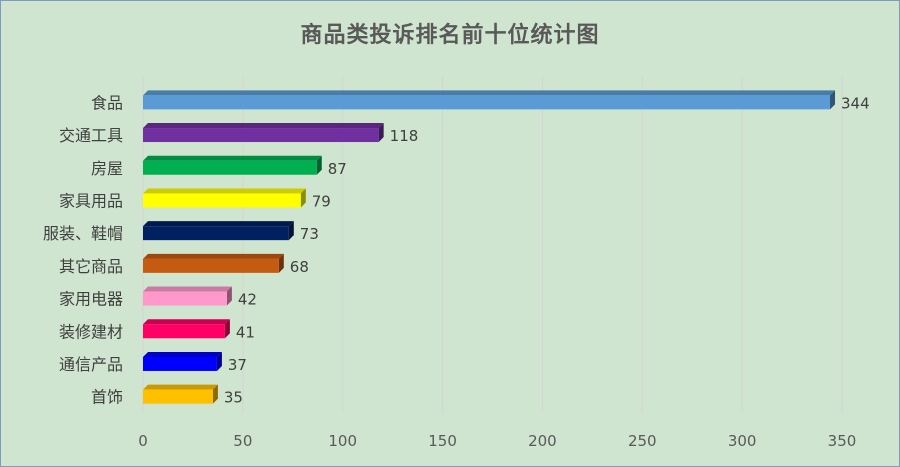 This screenshot has width=900, height=467. I want to click on category-label: 家用电器, so click(91, 299).